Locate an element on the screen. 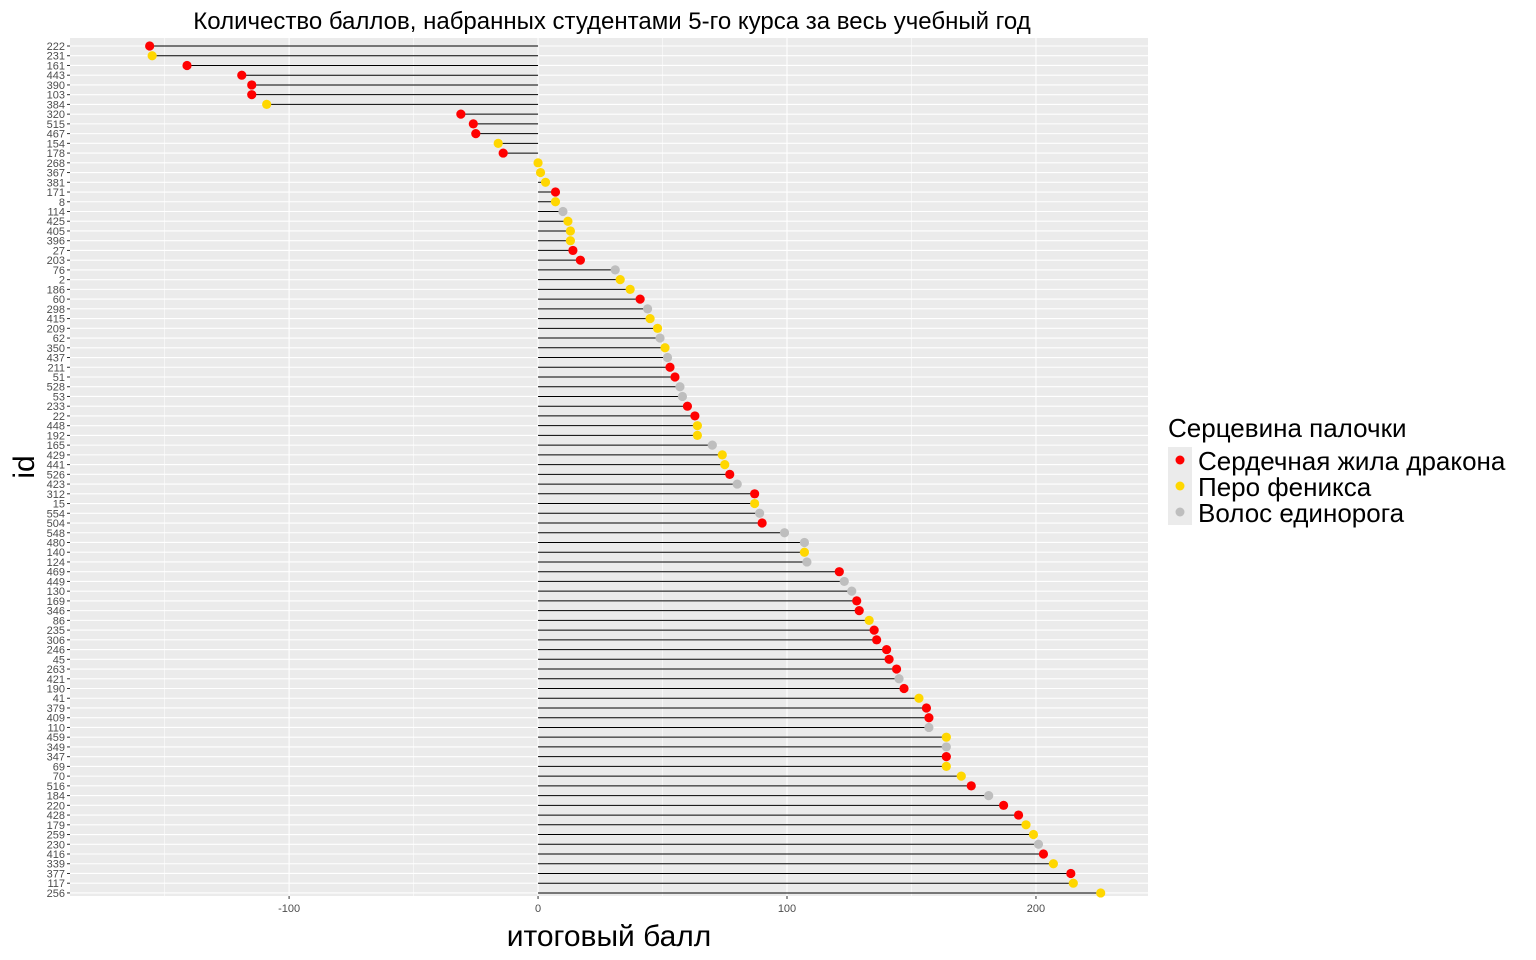 The height and width of the screenshot is (960, 1536). y-tick-label-171: 171 is located at coordinates (56, 193).